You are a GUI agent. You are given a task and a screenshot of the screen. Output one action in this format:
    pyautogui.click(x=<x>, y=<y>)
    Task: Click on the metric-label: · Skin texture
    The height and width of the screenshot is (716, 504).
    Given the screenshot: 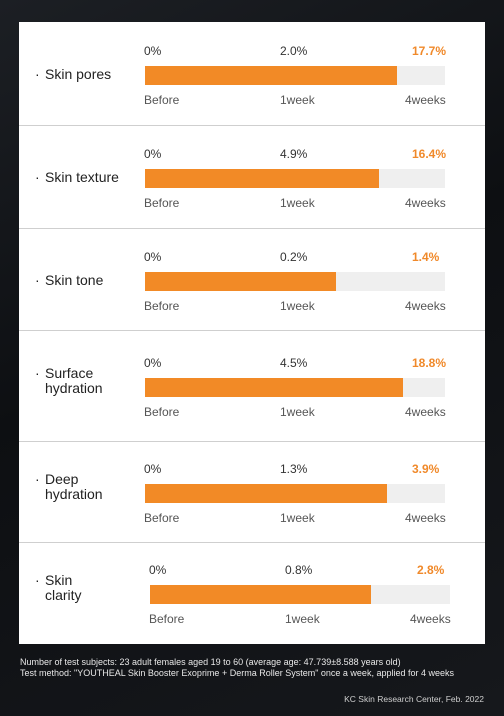 What is the action you would take?
    pyautogui.click(x=77, y=177)
    